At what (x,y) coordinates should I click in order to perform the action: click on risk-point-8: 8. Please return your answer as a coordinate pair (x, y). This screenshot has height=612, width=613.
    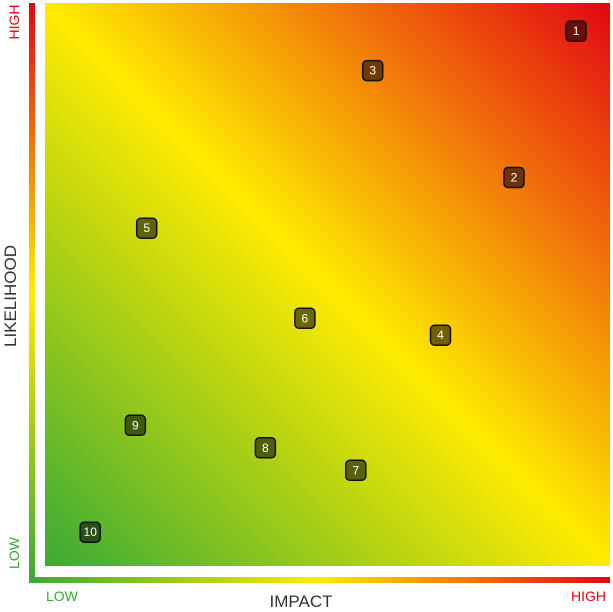
    Looking at the image, I should click on (265, 448).